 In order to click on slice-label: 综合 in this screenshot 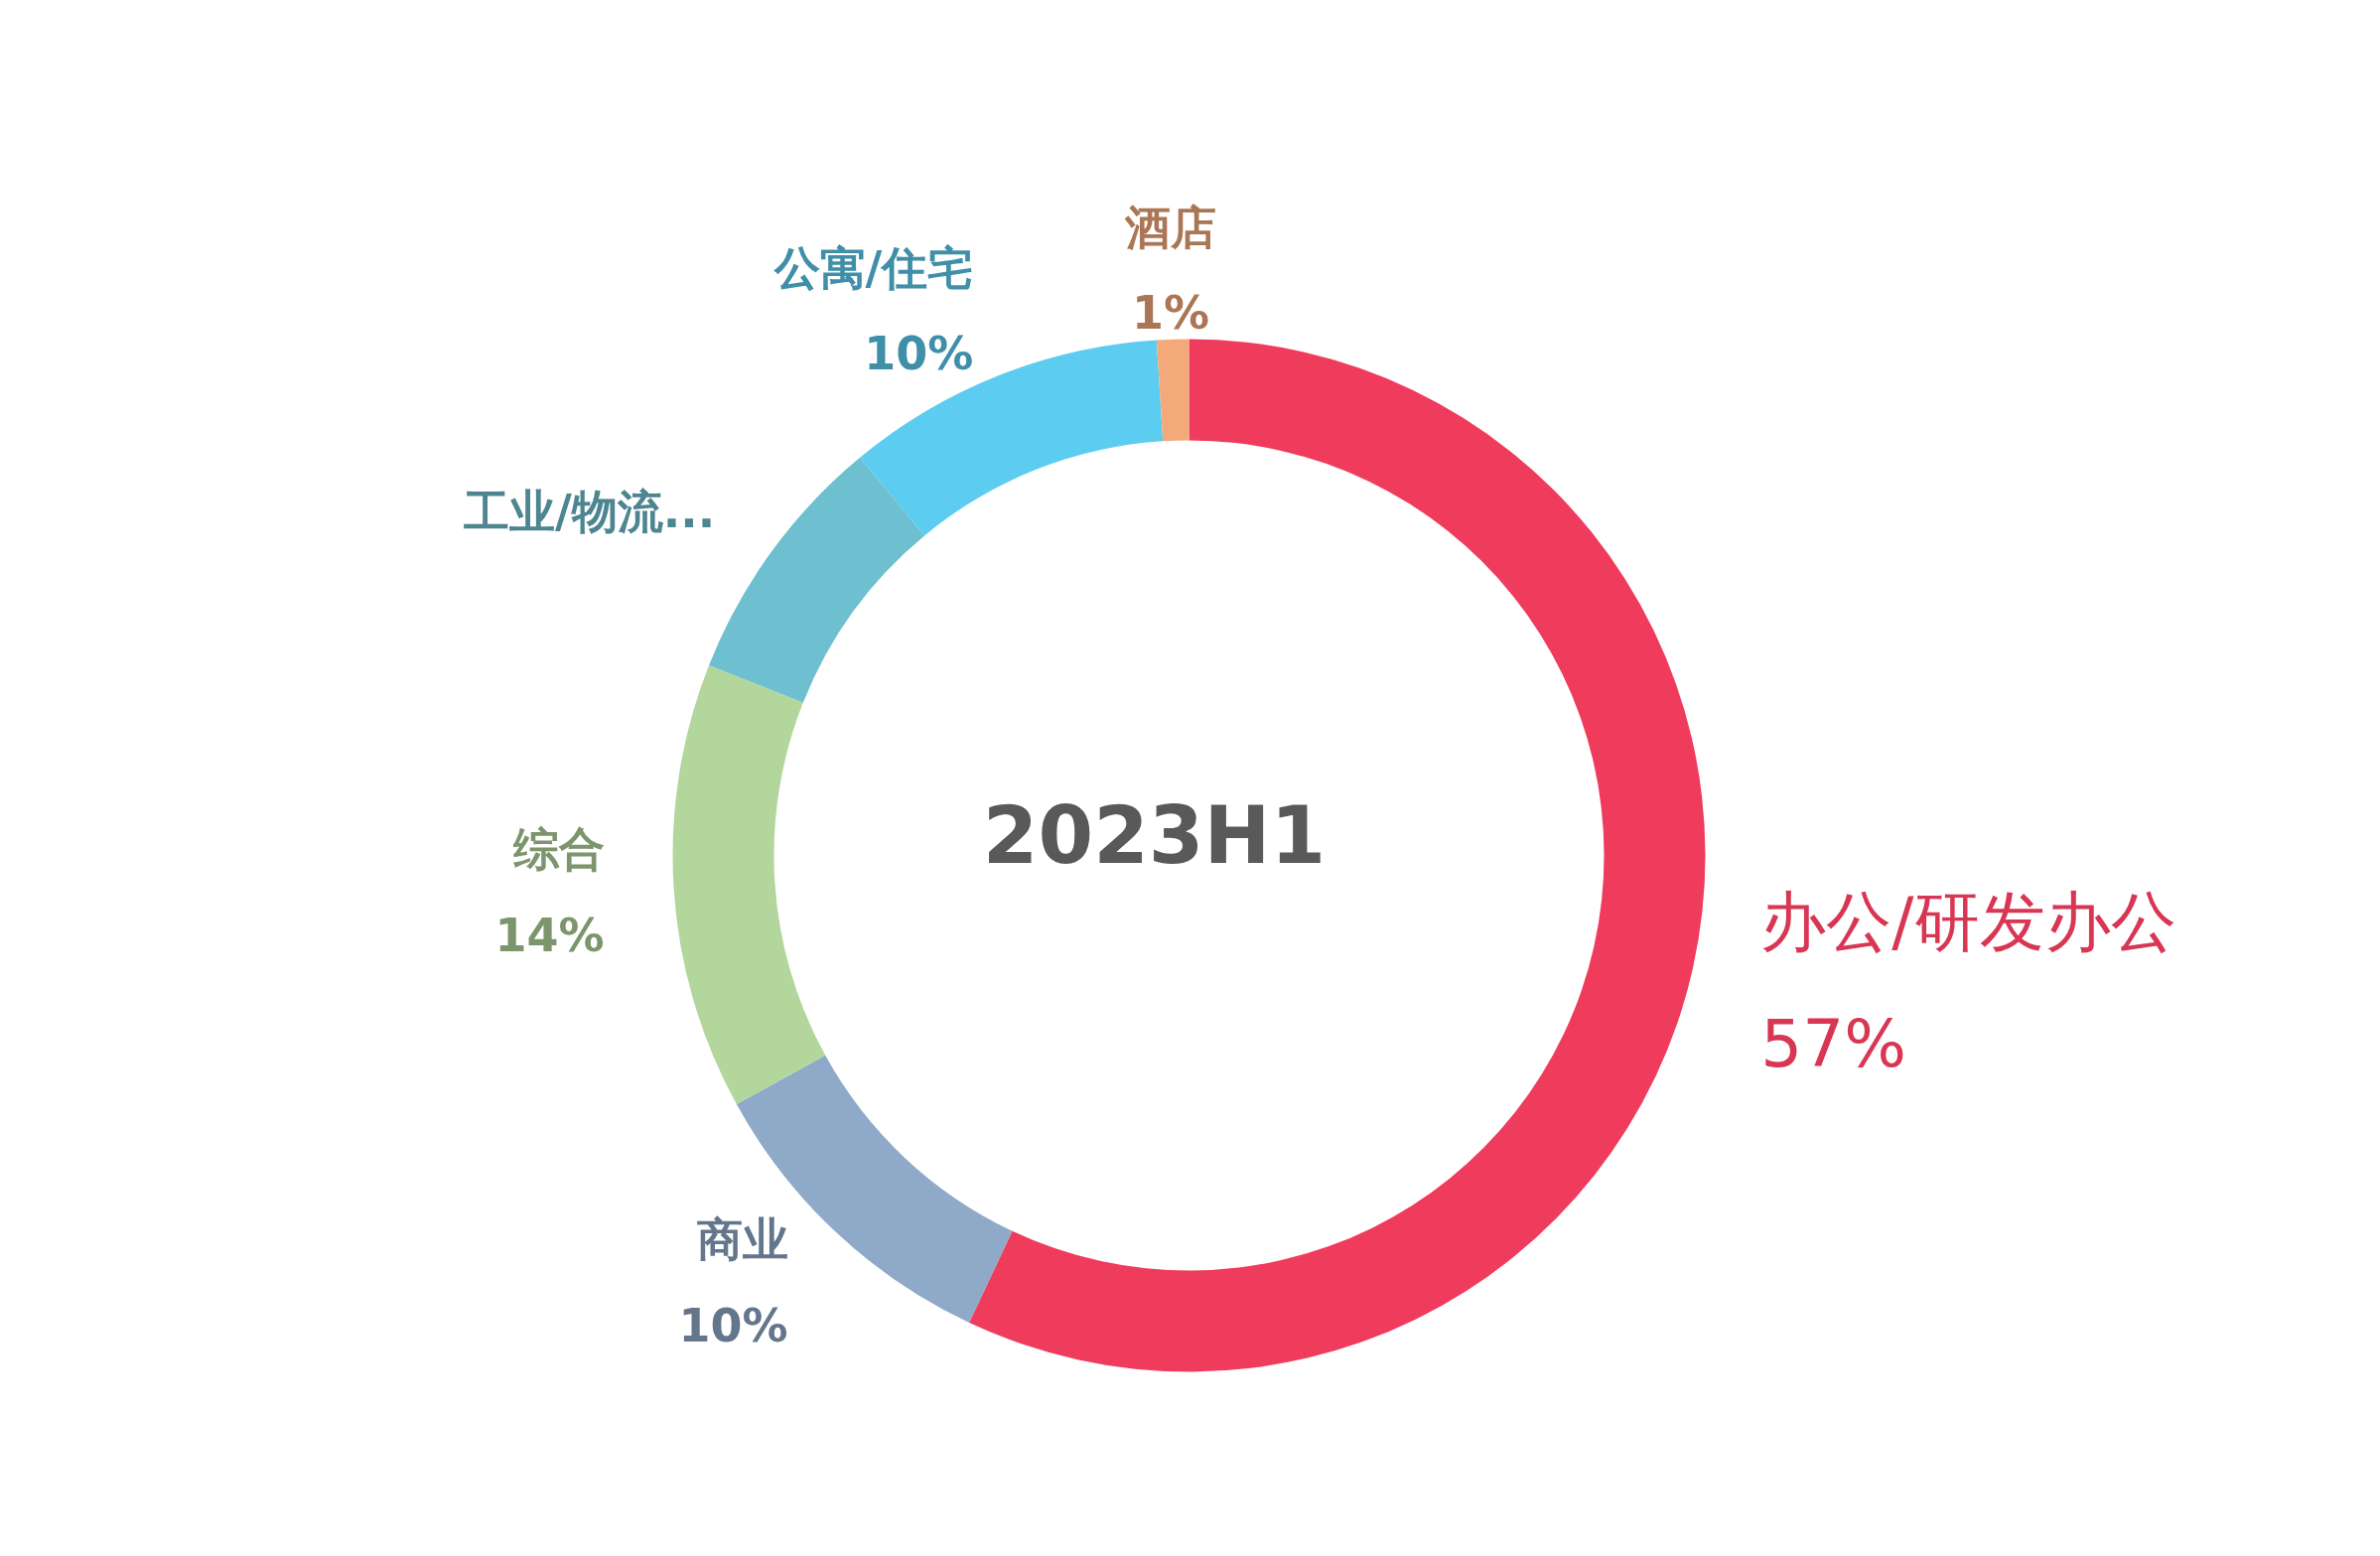, I will do `click(558, 849)`.